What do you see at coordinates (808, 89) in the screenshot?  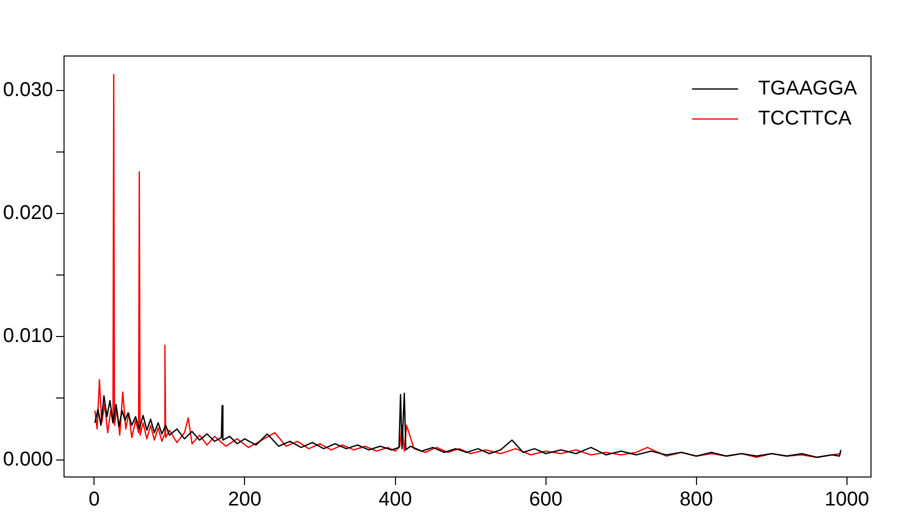 I see `legend-label: TGAAGGA` at bounding box center [808, 89].